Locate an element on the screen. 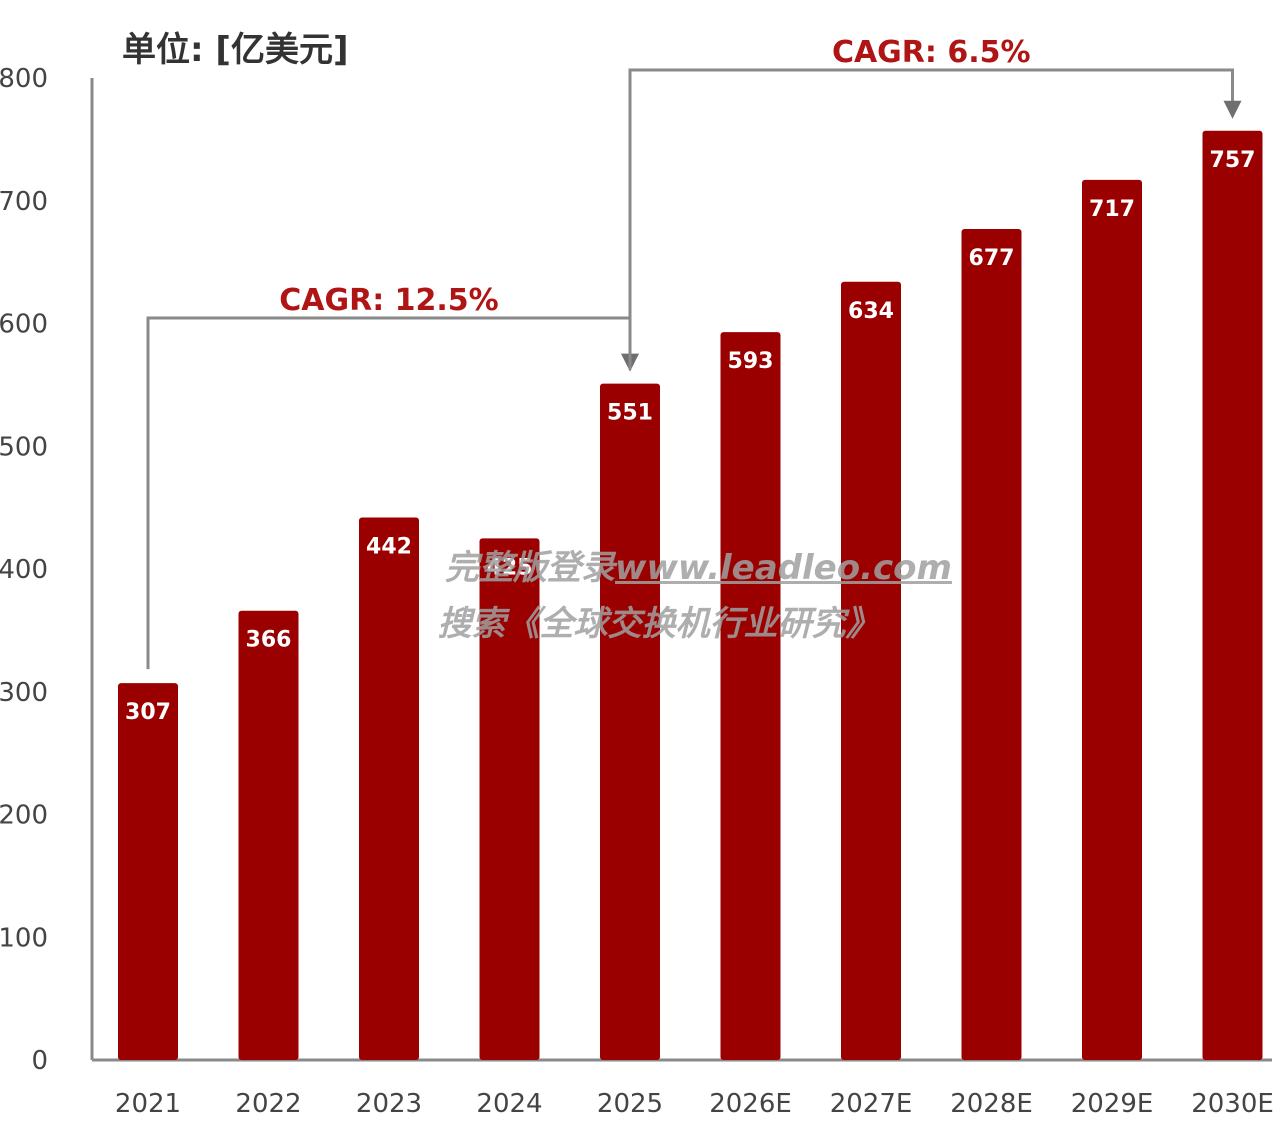 Image resolution: width=1277 pixels, height=1121 pixels. x-tick-label: 2024 is located at coordinates (509, 1104).